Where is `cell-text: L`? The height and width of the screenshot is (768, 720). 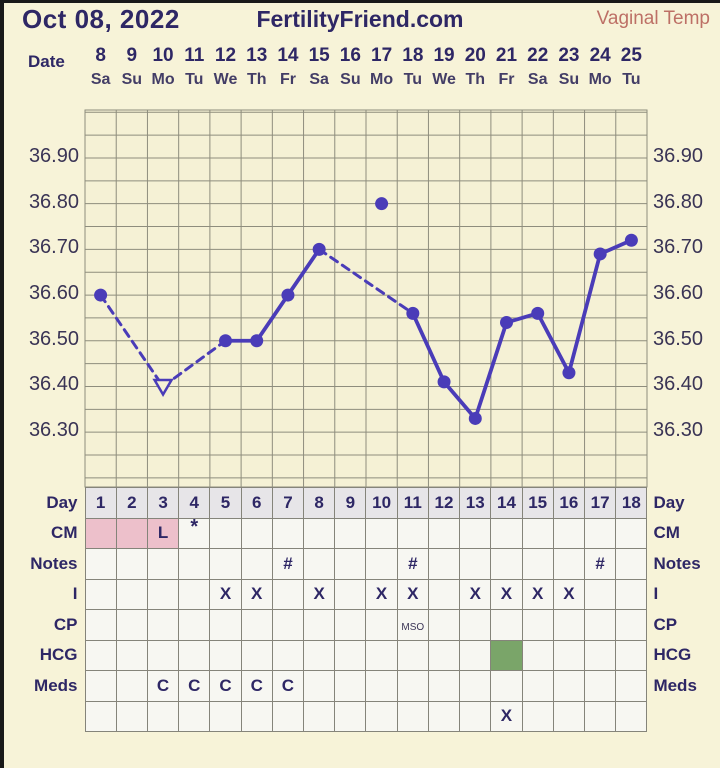
cell-text: L is located at coordinates (163, 533).